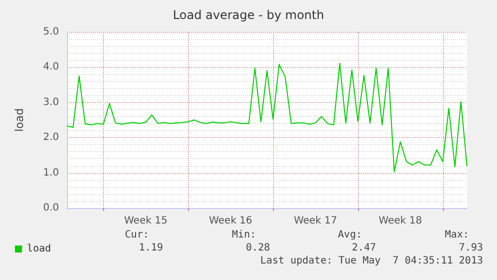 This screenshot has height=280, width=497. What do you see at coordinates (51, 138) in the screenshot?
I see `y-tick-label: 2.0` at bounding box center [51, 138].